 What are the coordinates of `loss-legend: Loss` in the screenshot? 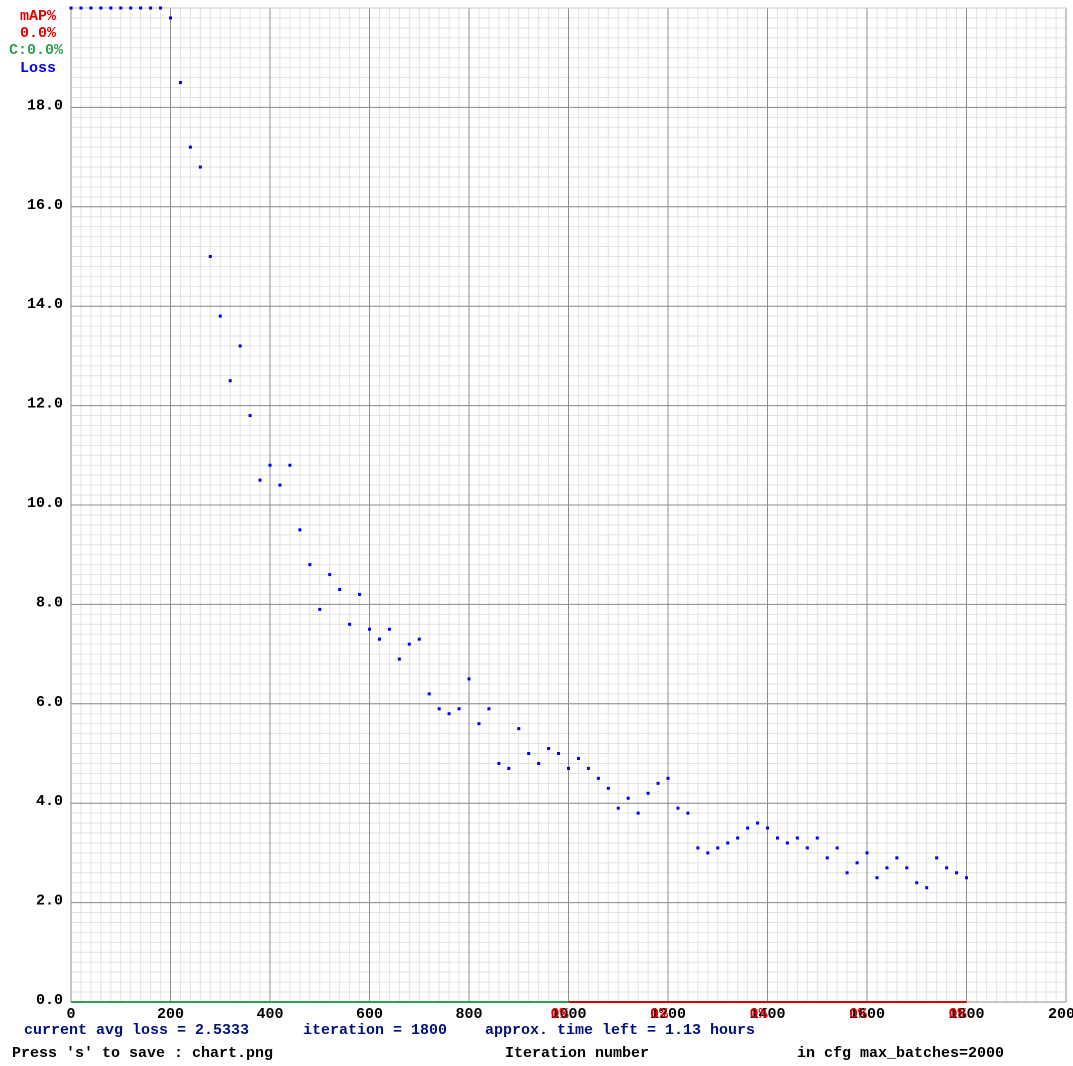 It's located at (38, 68).